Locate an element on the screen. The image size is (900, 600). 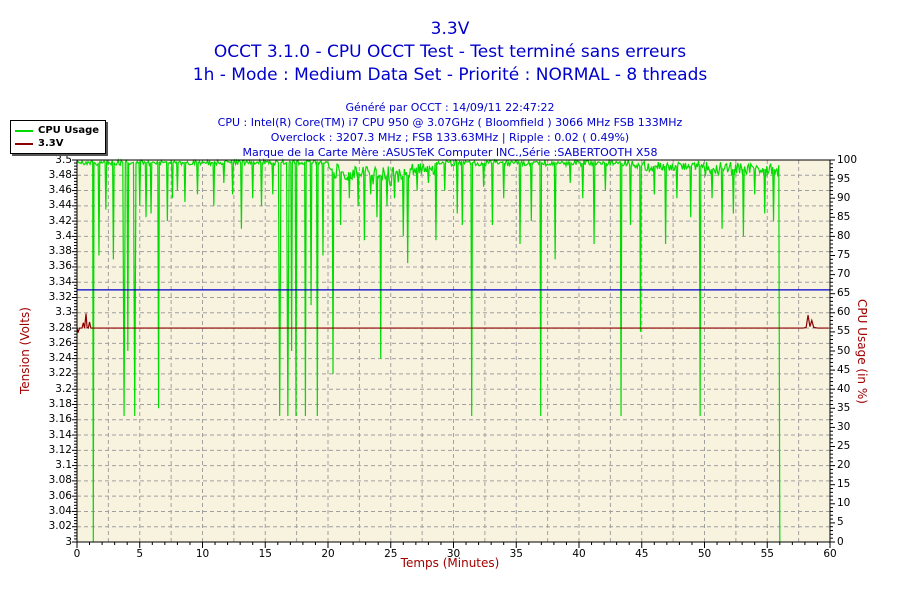
right-axis-tick-label: 20 is located at coordinates (844, 465).